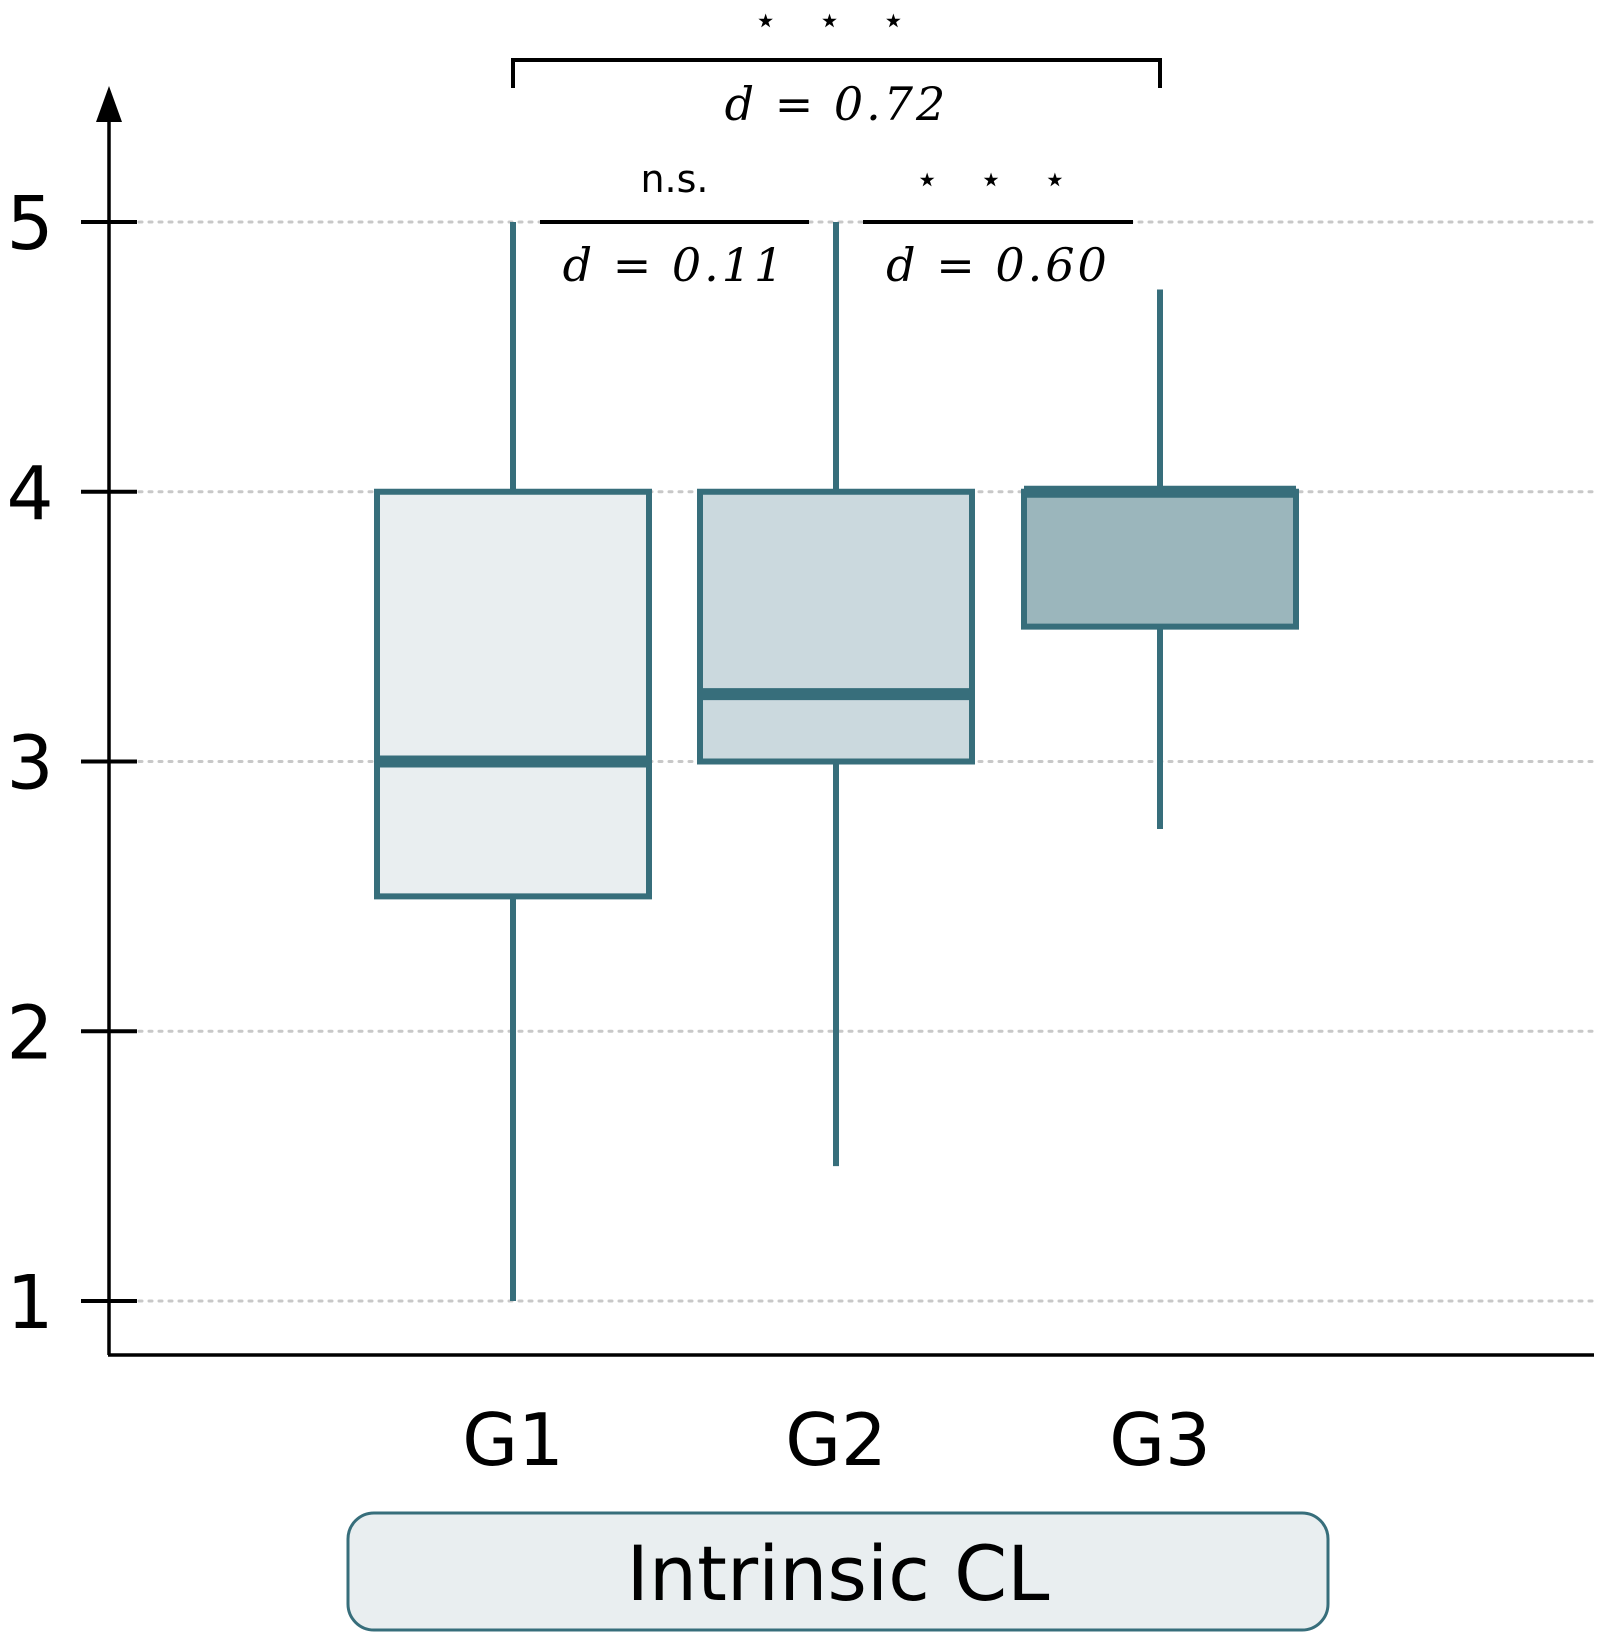 This screenshot has height=1634, width=1622. I want to click on annotation-g1-g2: n.s. d = 0.11, so click(674, 224).